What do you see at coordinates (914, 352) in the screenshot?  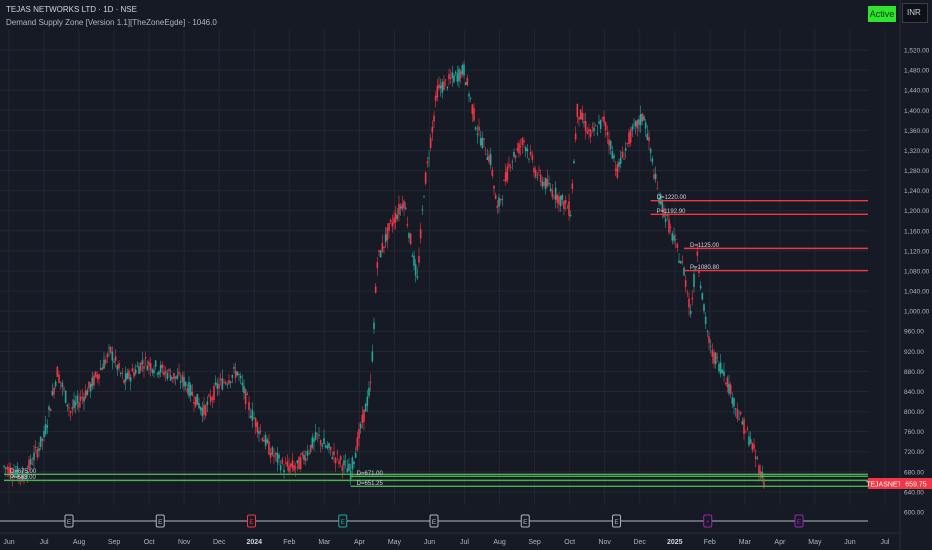 I see `price-tick-label: 920.00` at bounding box center [914, 352].